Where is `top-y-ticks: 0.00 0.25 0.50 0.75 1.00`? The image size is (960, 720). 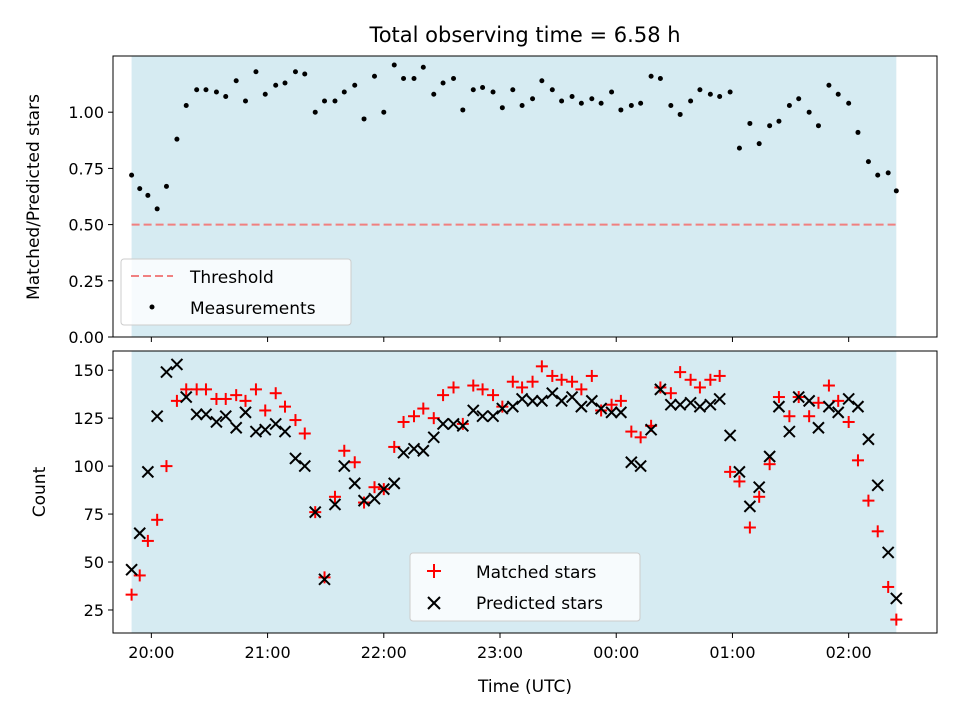
top-y-ticks: 0.00 0.25 0.50 0.75 1.00 is located at coordinates (90, 225).